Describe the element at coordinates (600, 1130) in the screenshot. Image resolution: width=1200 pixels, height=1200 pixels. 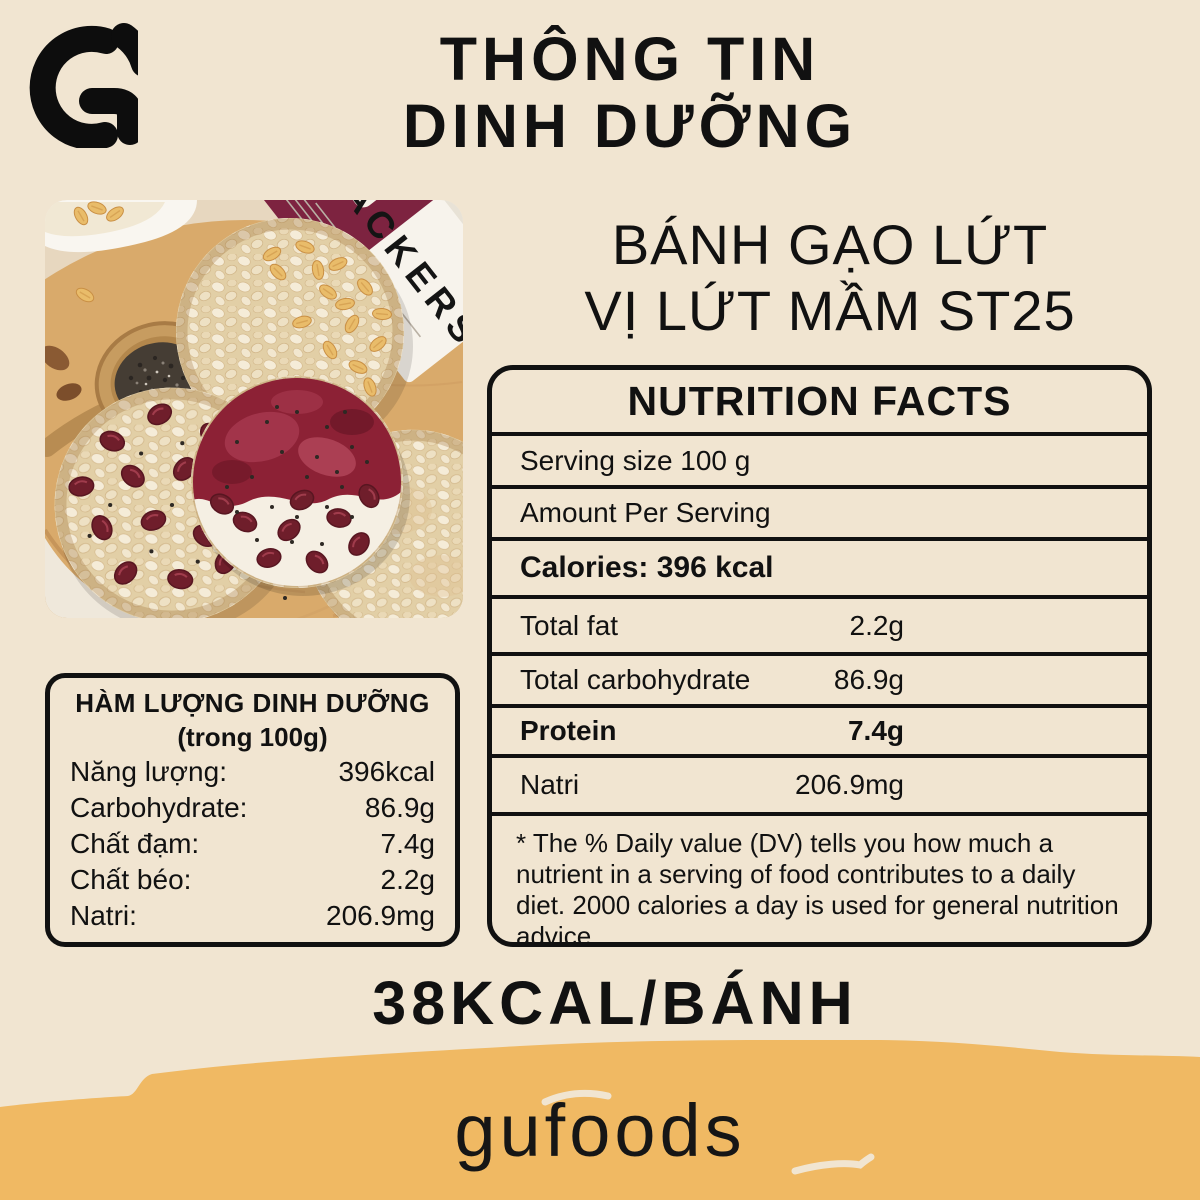
I see `brand-wordmark: gufoods` at that location.